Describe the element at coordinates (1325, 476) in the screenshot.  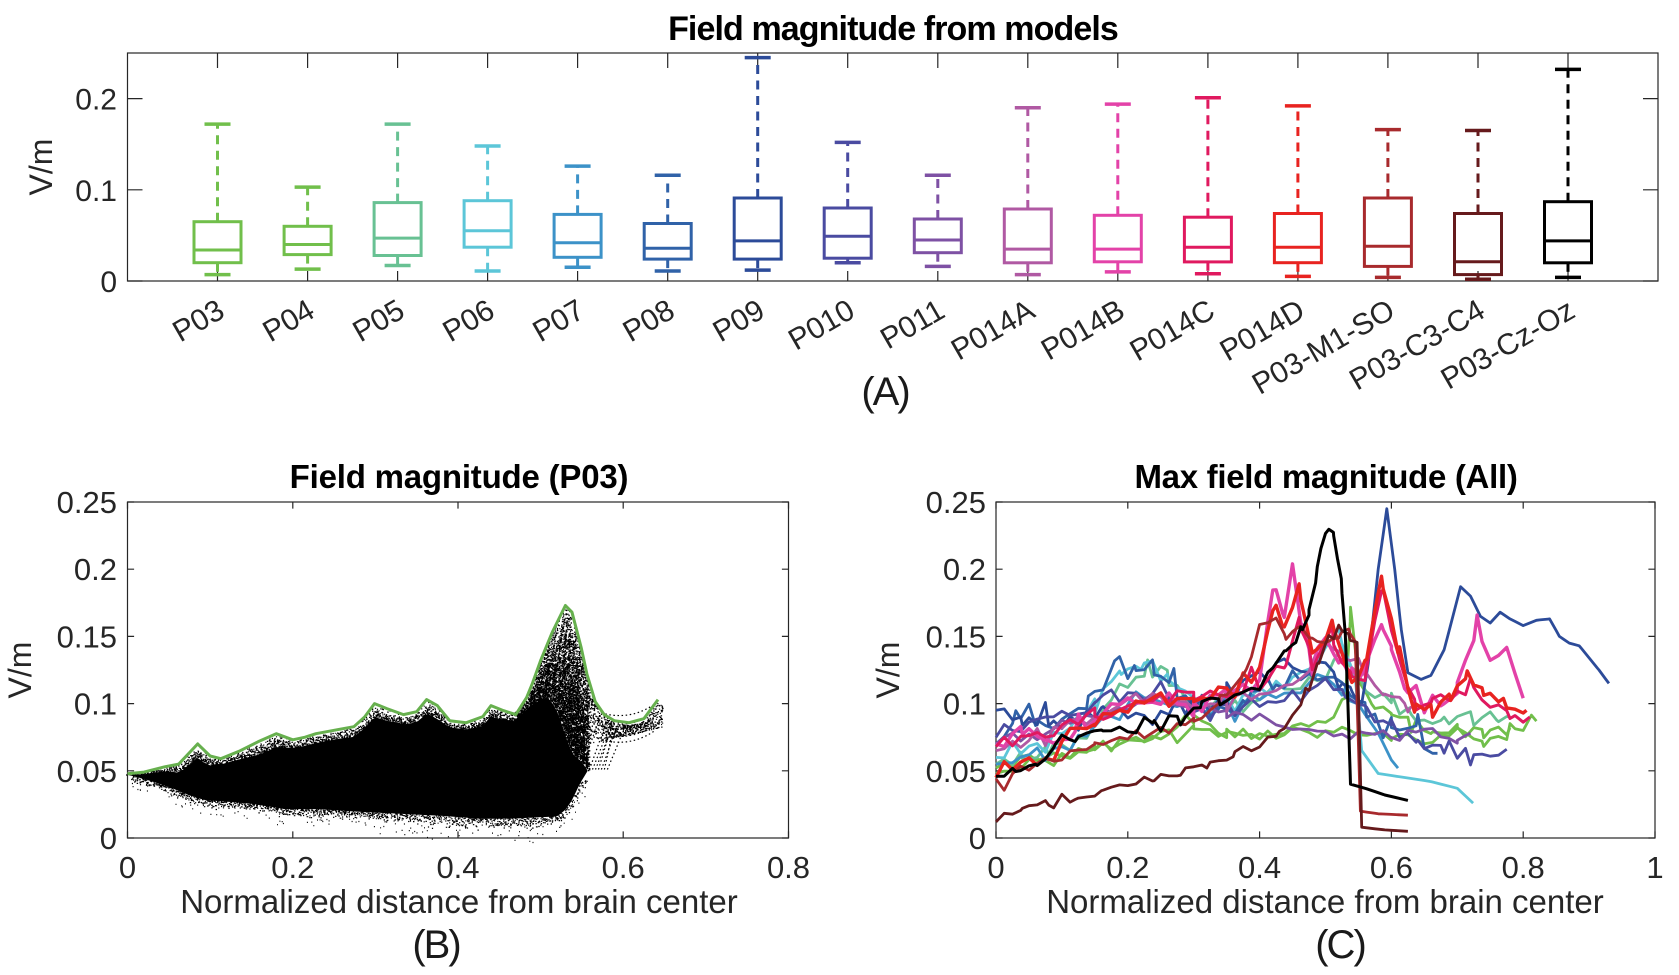
I see `svg-text: Max field magnitude (All)` at that location.